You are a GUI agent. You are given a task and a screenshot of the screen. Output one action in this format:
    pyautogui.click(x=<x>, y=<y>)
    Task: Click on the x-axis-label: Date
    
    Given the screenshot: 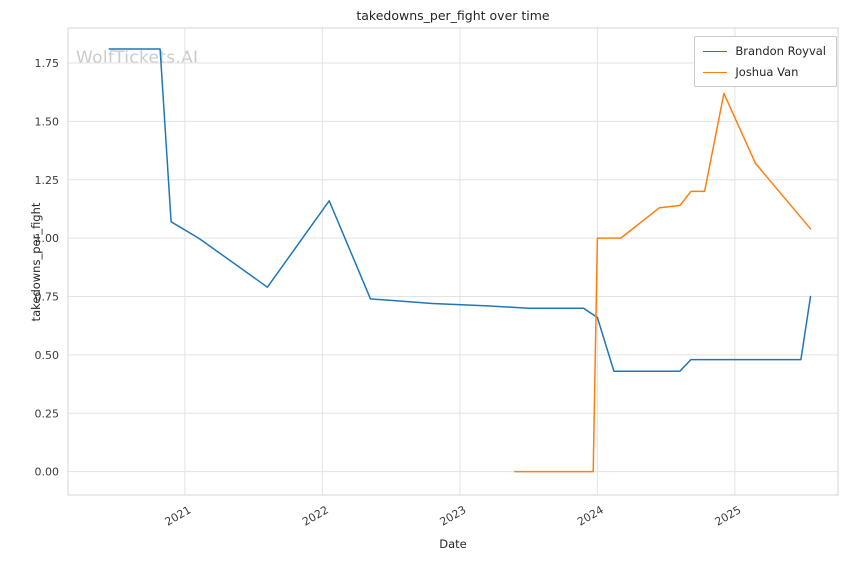 What is the action you would take?
    pyautogui.click(x=453, y=544)
    